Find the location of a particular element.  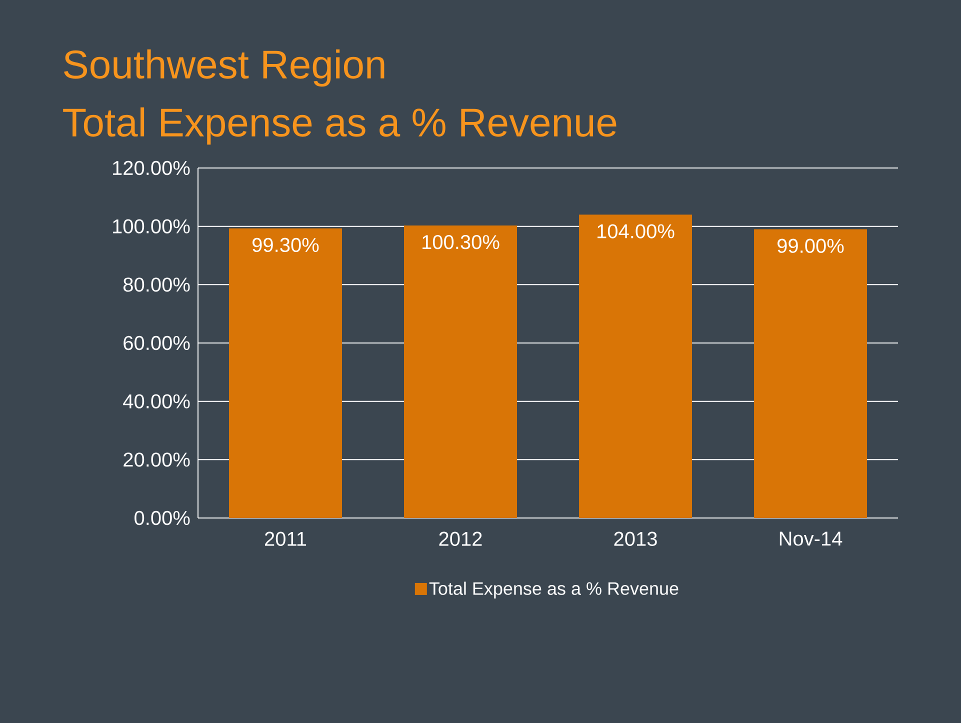

y-tick-label: 40.00% is located at coordinates (156, 401).